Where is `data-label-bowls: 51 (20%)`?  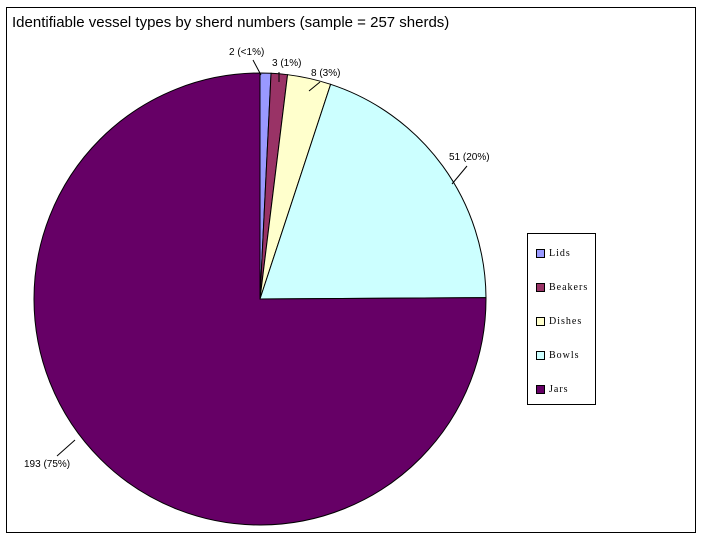 data-label-bowls: 51 (20%) is located at coordinates (469, 157).